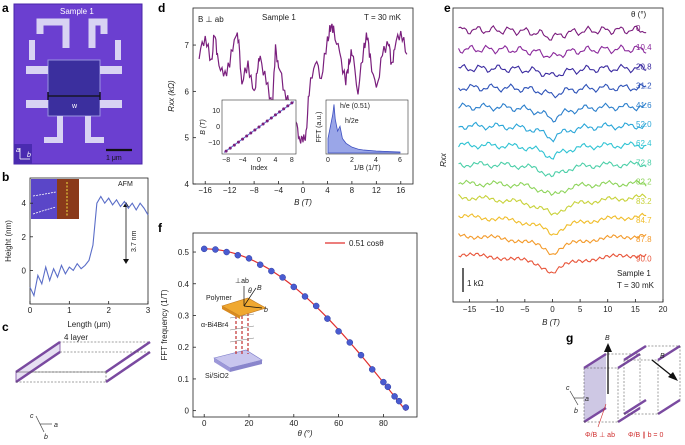  I want to click on fft-x-tick-label: 0, so click(328, 160).